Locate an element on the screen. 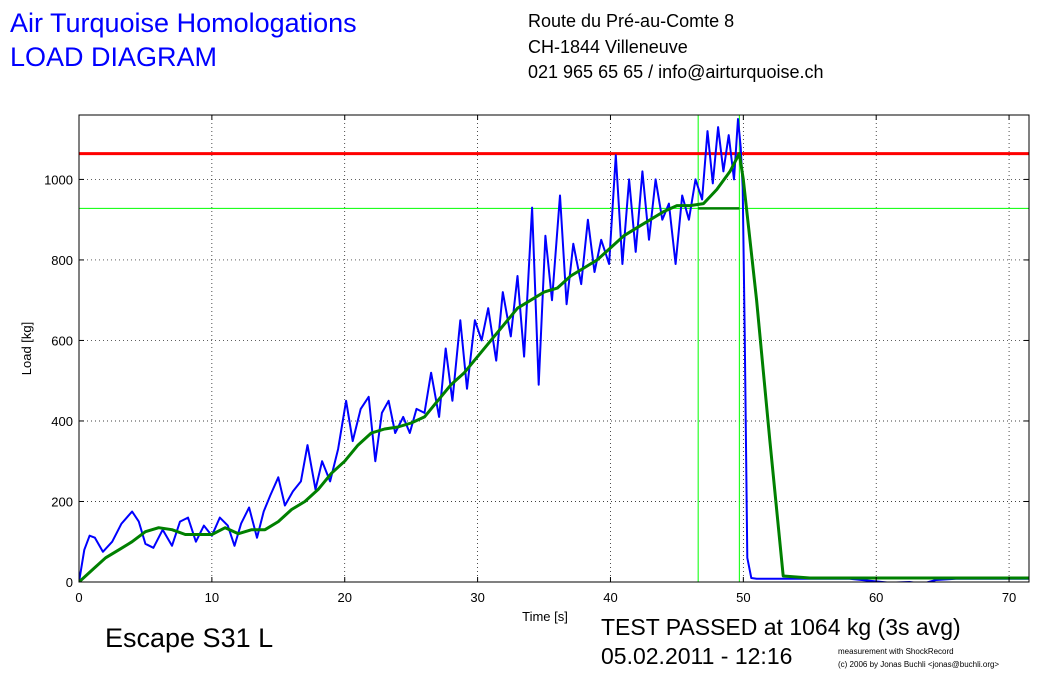 The height and width of the screenshot is (674, 1055). company-title: Air Turquoise Homologations is located at coordinates (183, 23).